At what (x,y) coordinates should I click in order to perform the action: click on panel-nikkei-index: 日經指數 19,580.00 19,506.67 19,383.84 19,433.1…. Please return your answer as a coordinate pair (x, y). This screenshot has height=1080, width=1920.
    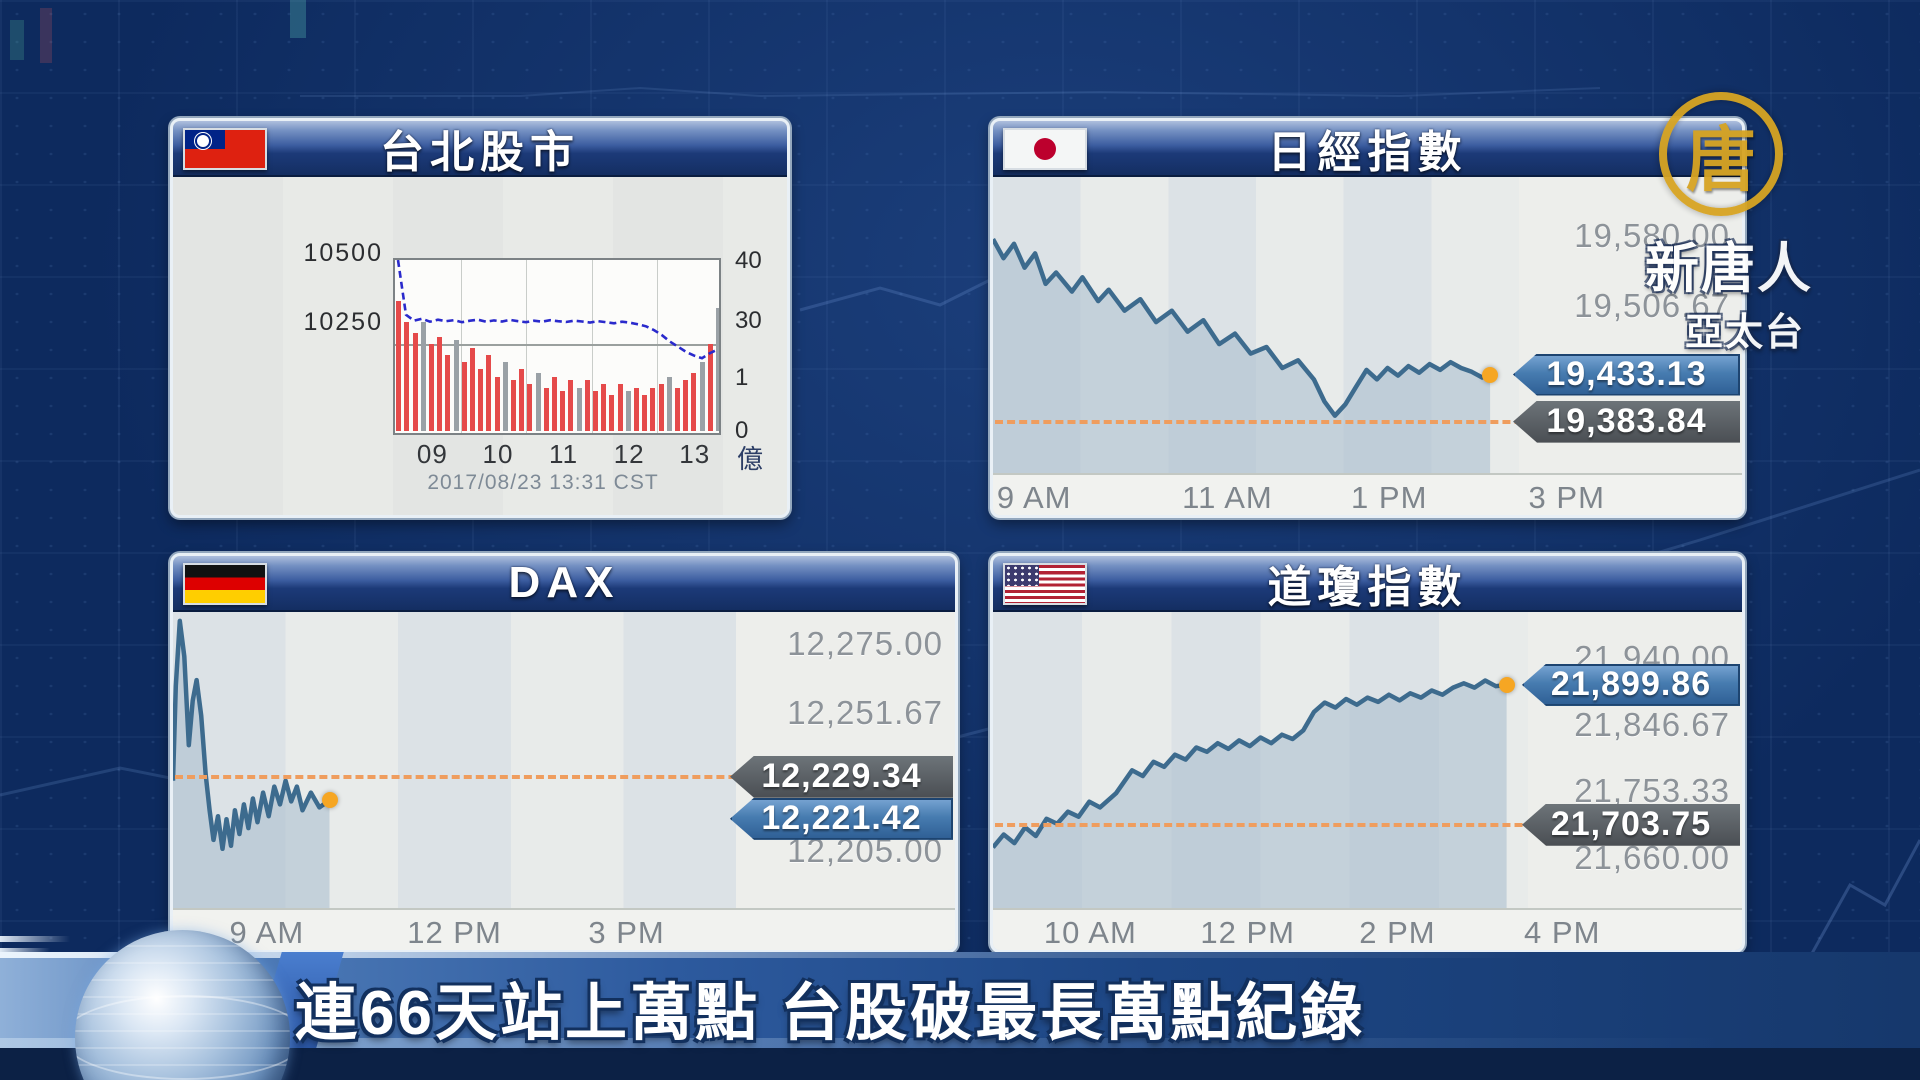
    Looking at the image, I should click on (1367, 318).